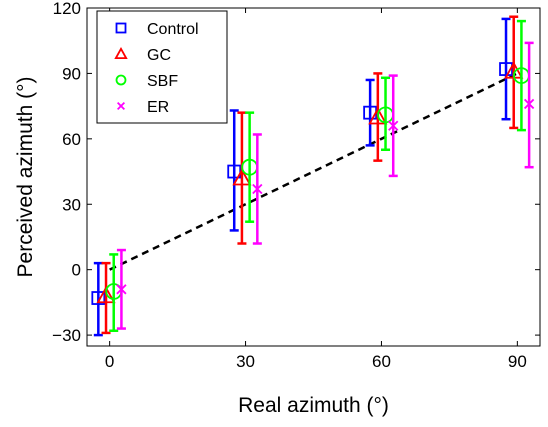  What do you see at coordinates (158, 107) in the screenshot?
I see `legend-label: ER` at bounding box center [158, 107].